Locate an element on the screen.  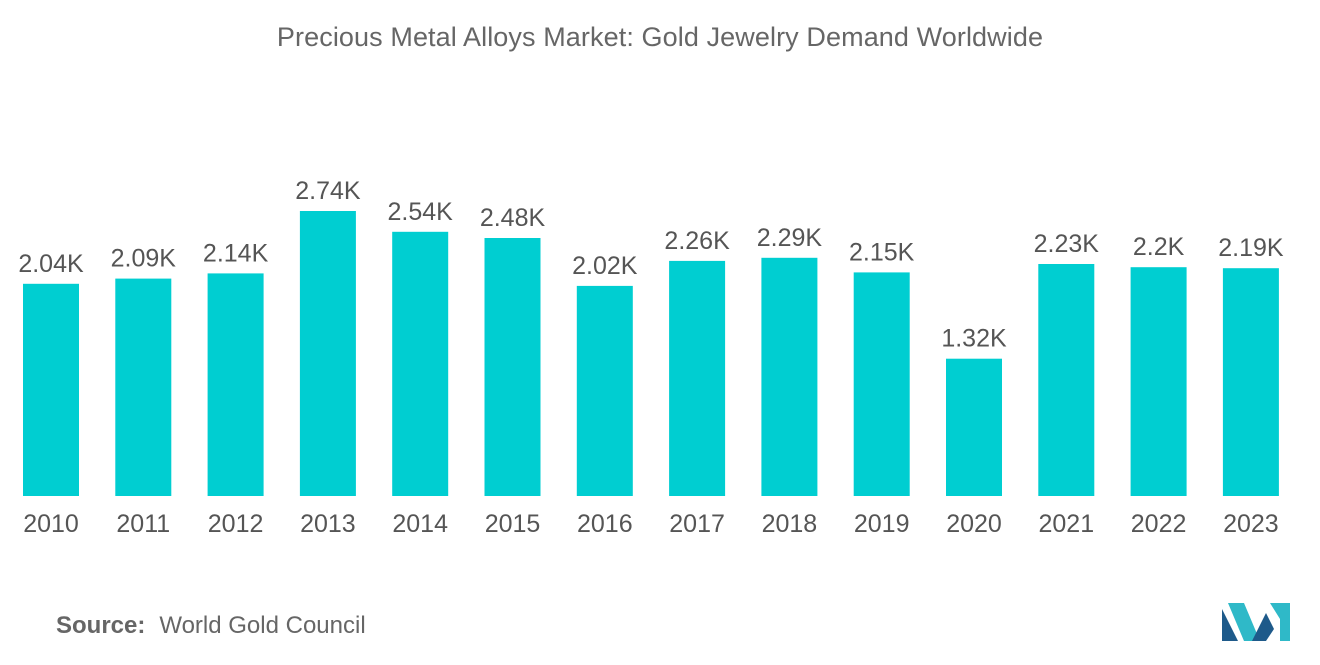
data-label-2010: 2.04K is located at coordinates (51, 264).